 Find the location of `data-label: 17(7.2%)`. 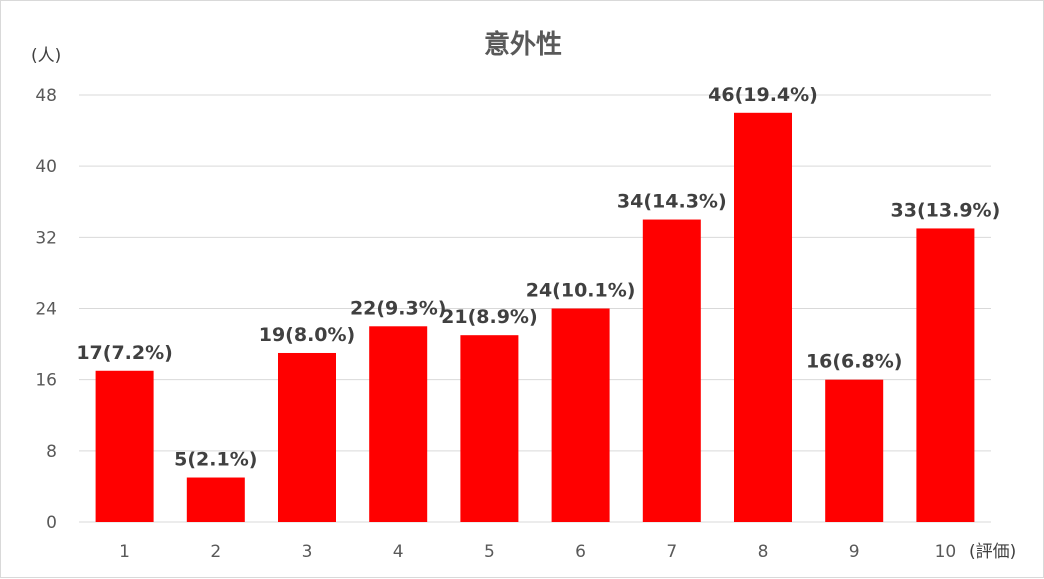

data-label: 17(7.2%) is located at coordinates (124, 353).